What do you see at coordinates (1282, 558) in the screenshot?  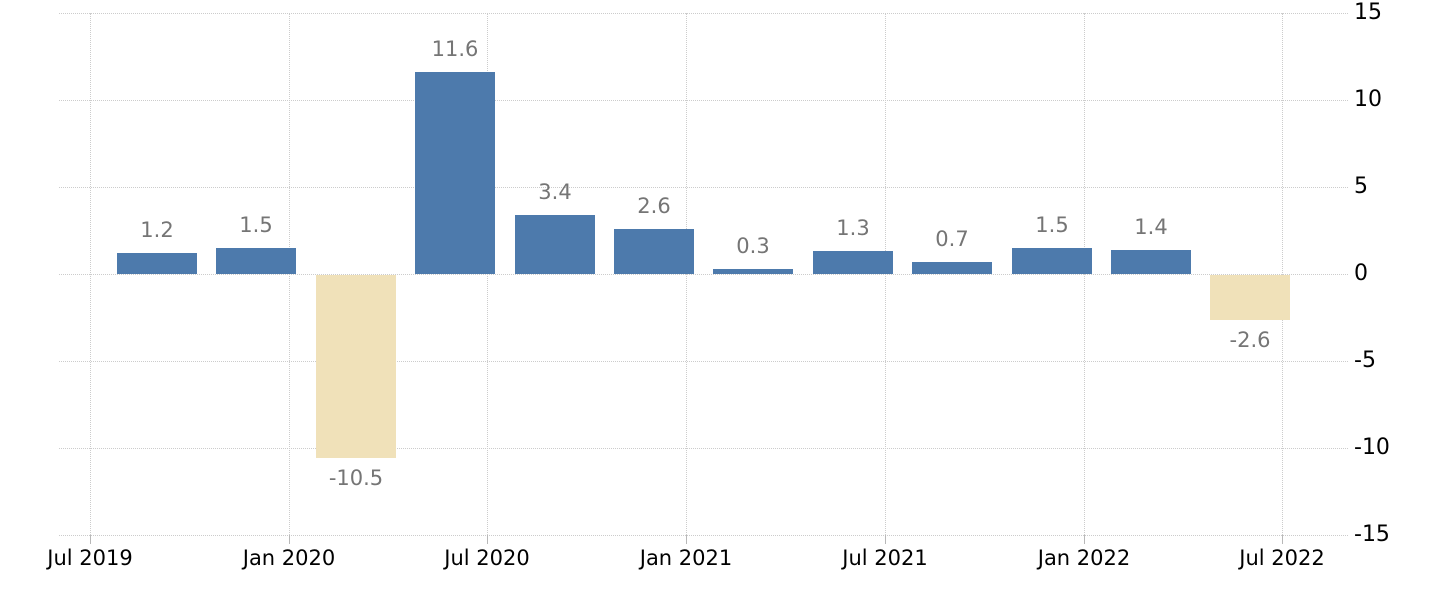 I see `x-axis-tick-label: Jul 2022` at bounding box center [1282, 558].